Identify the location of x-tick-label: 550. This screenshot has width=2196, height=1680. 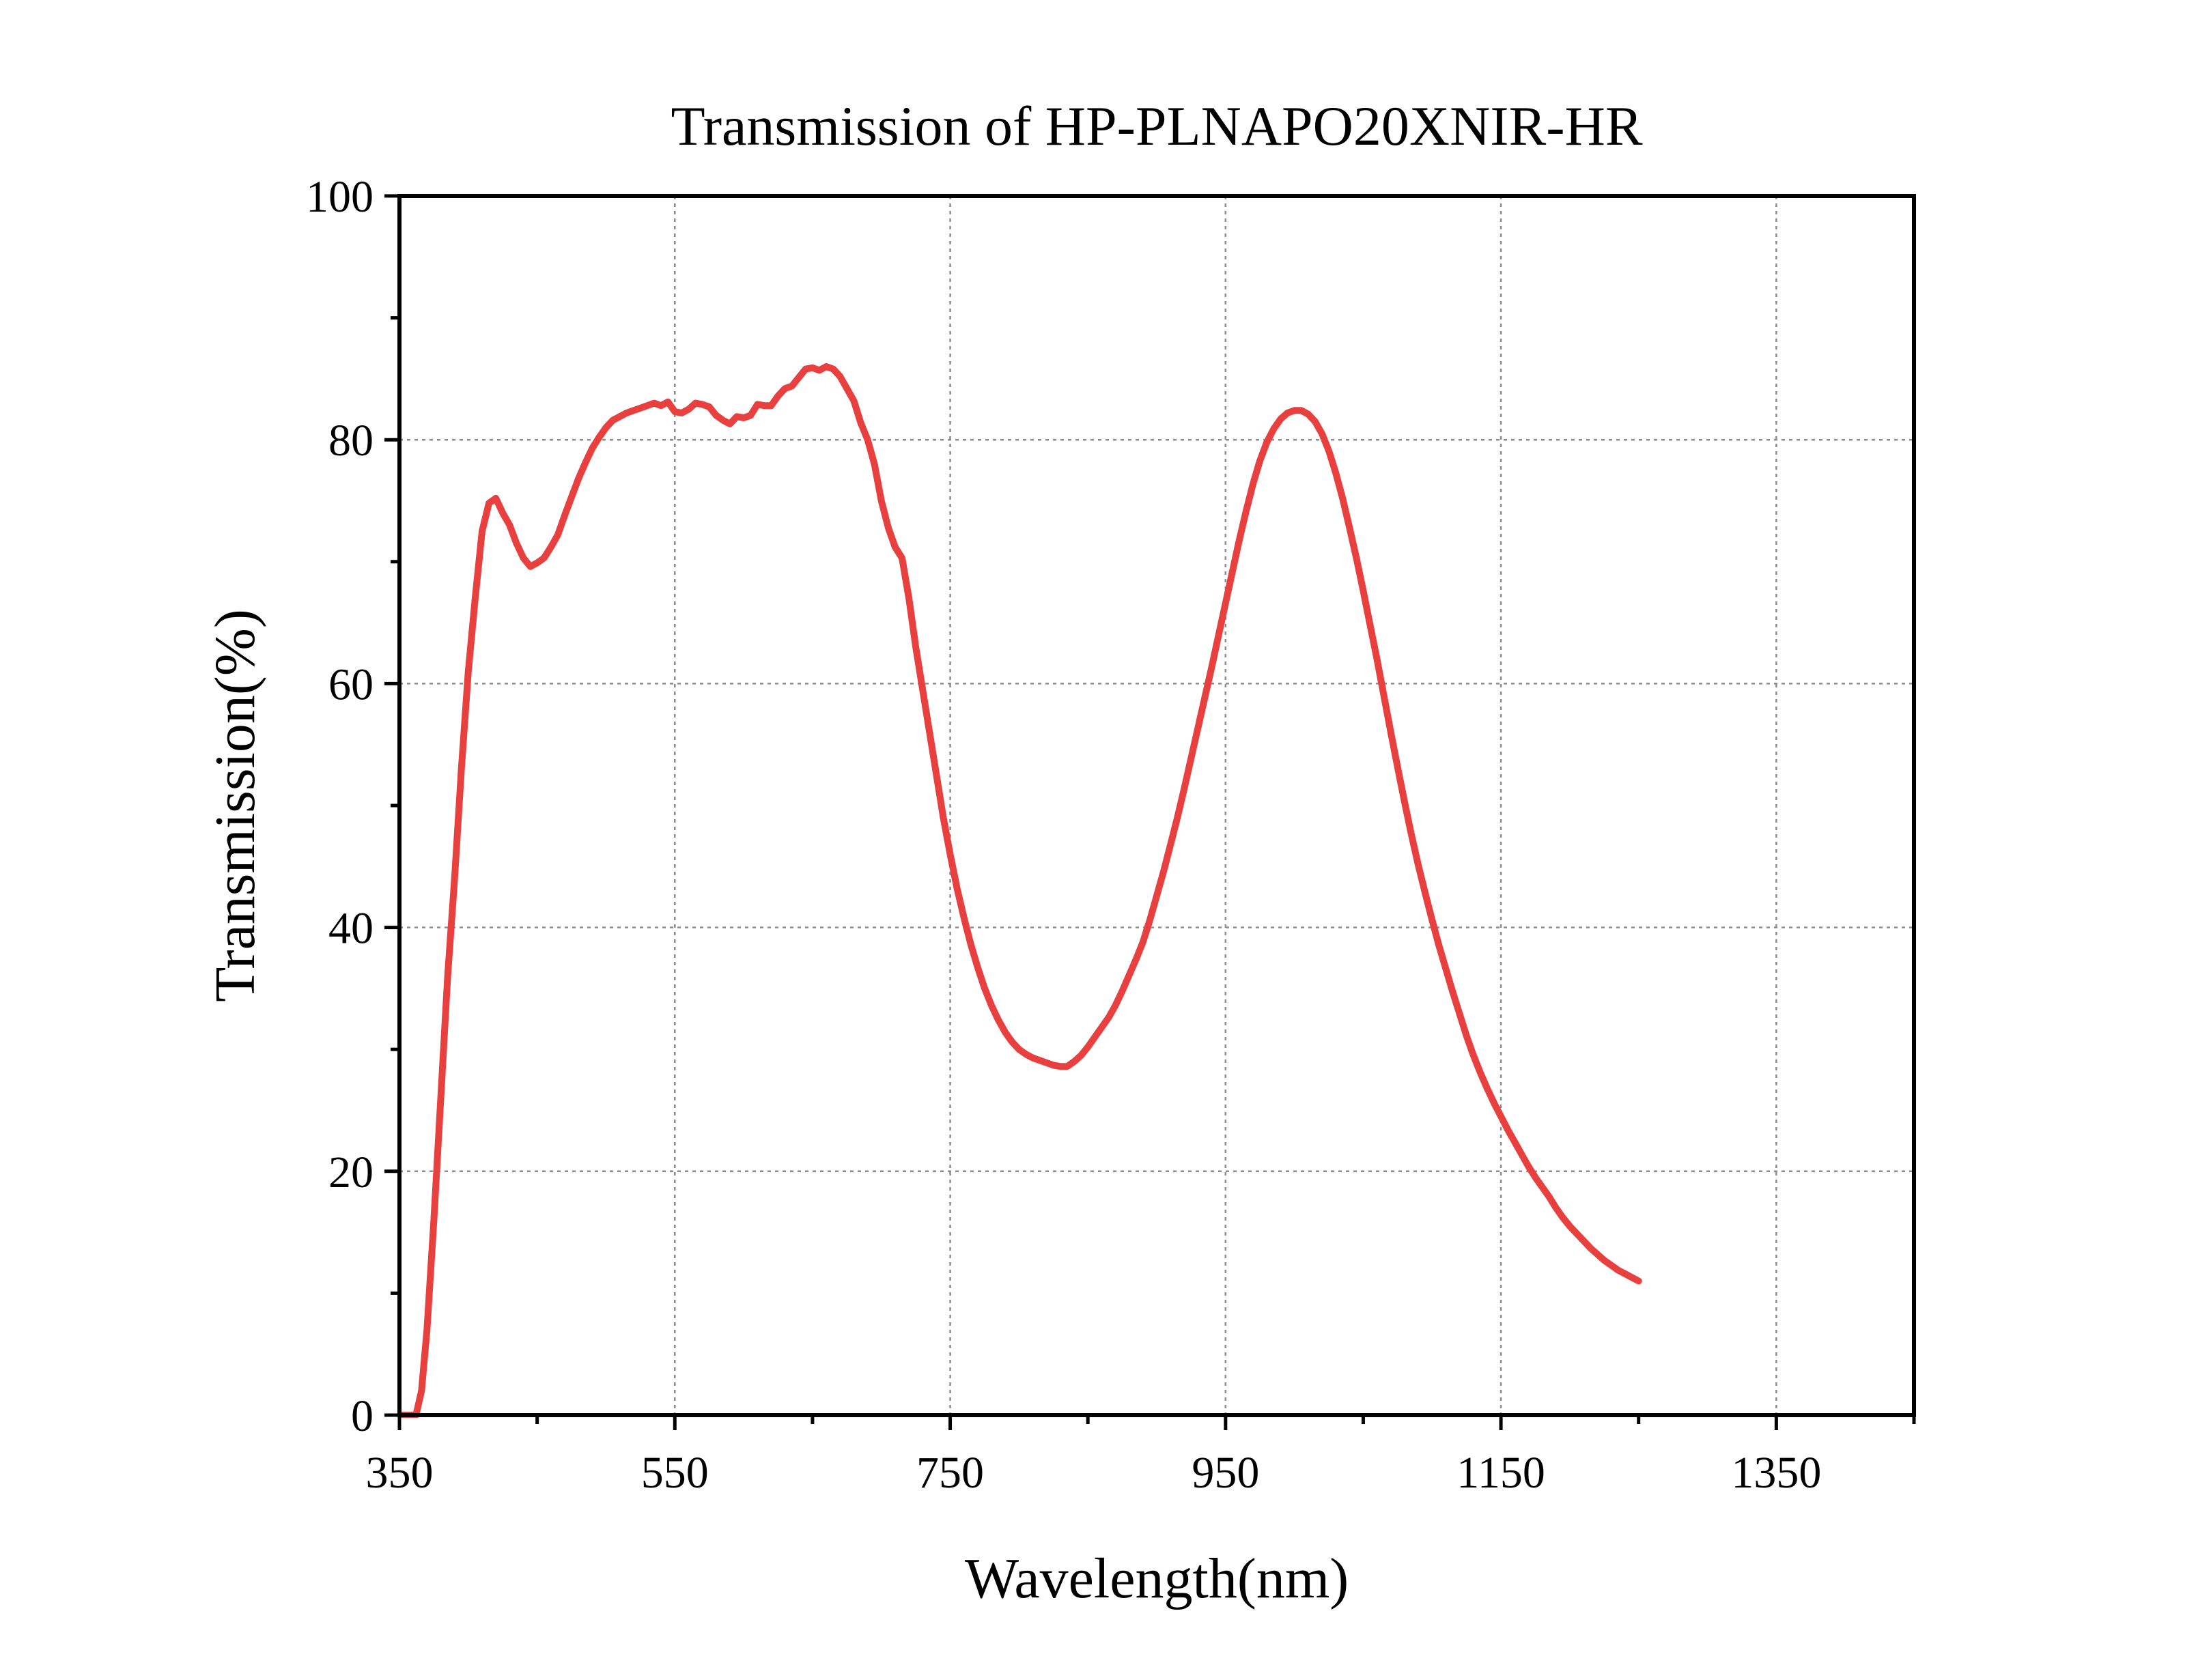
(675, 1473).